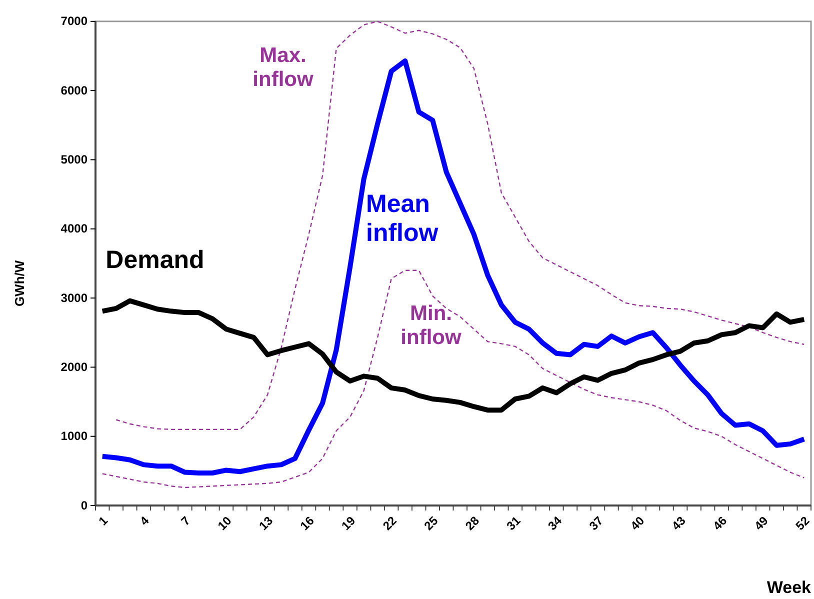  What do you see at coordinates (19, 283) in the screenshot?
I see `y-axis-title: GWh/W` at bounding box center [19, 283].